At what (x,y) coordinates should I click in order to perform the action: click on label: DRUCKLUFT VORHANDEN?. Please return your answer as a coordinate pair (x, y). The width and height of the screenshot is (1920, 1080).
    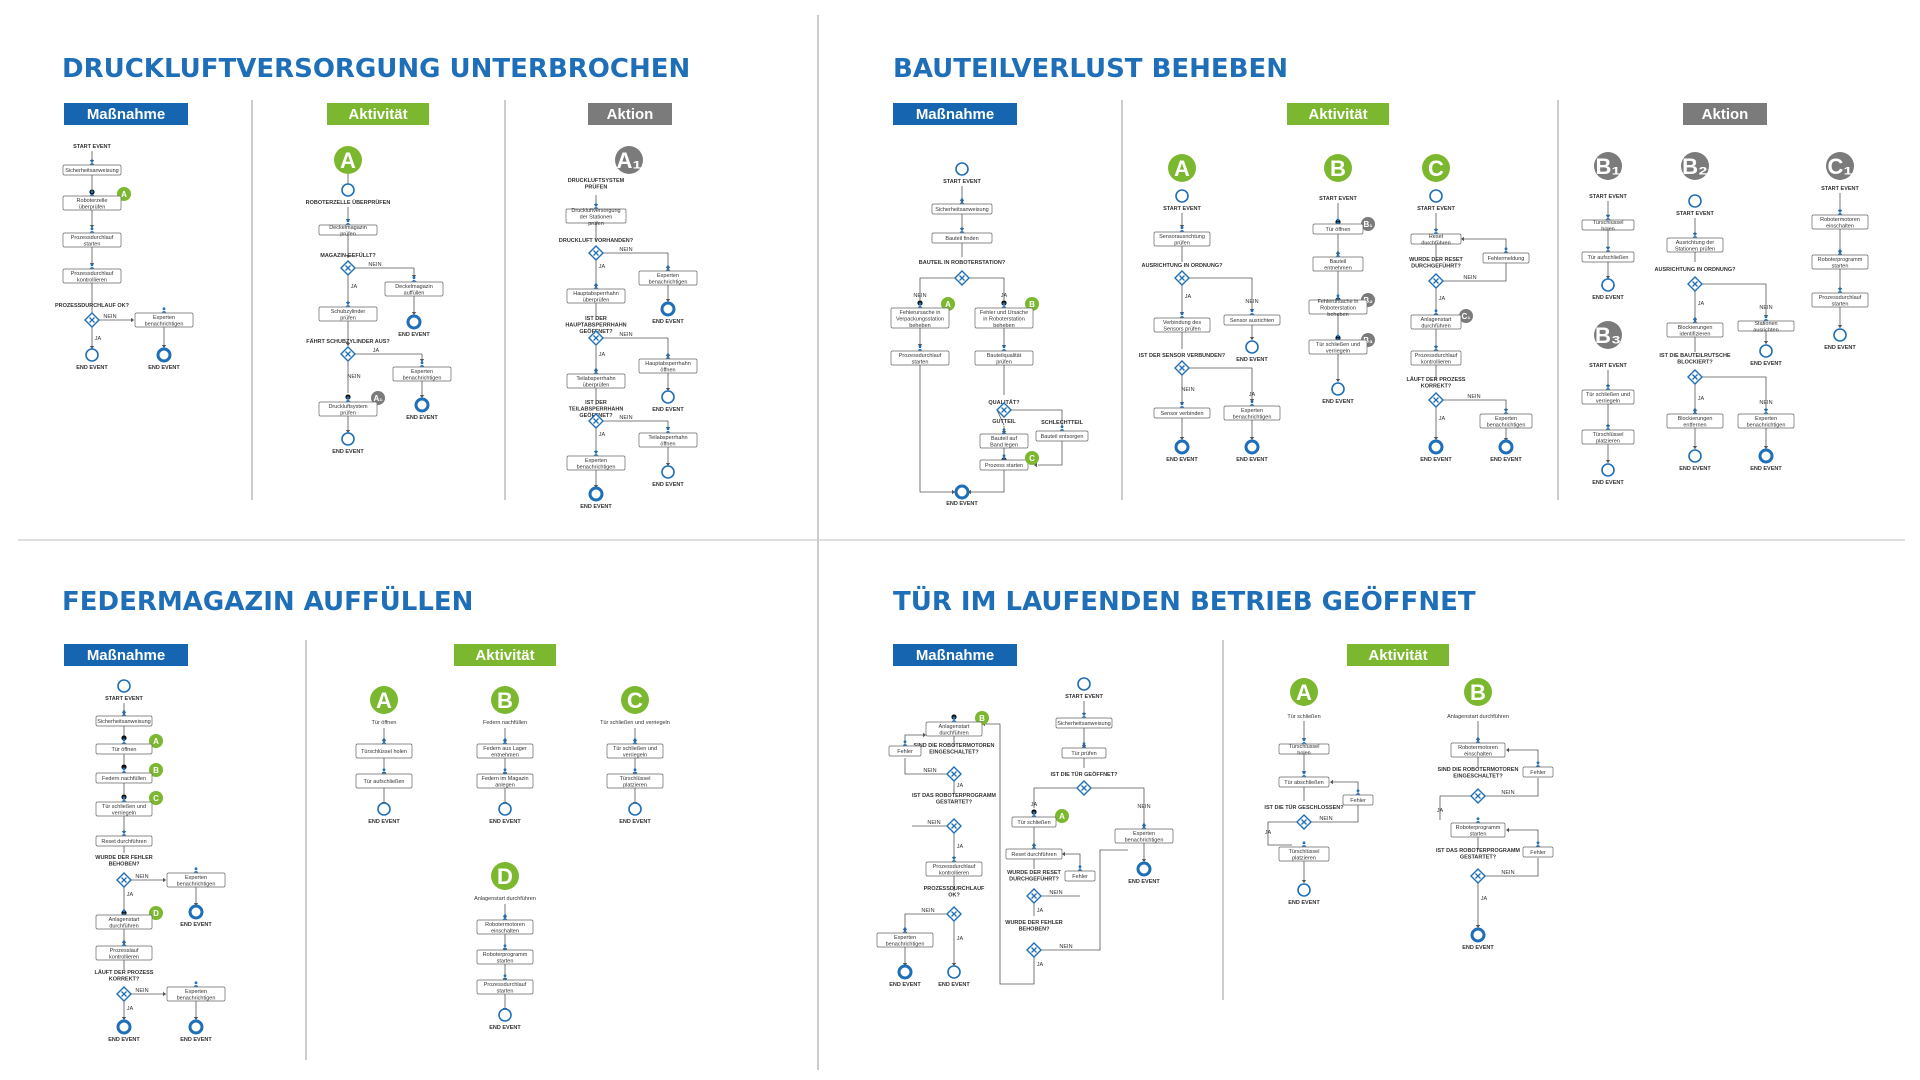
    Looking at the image, I should click on (596, 241).